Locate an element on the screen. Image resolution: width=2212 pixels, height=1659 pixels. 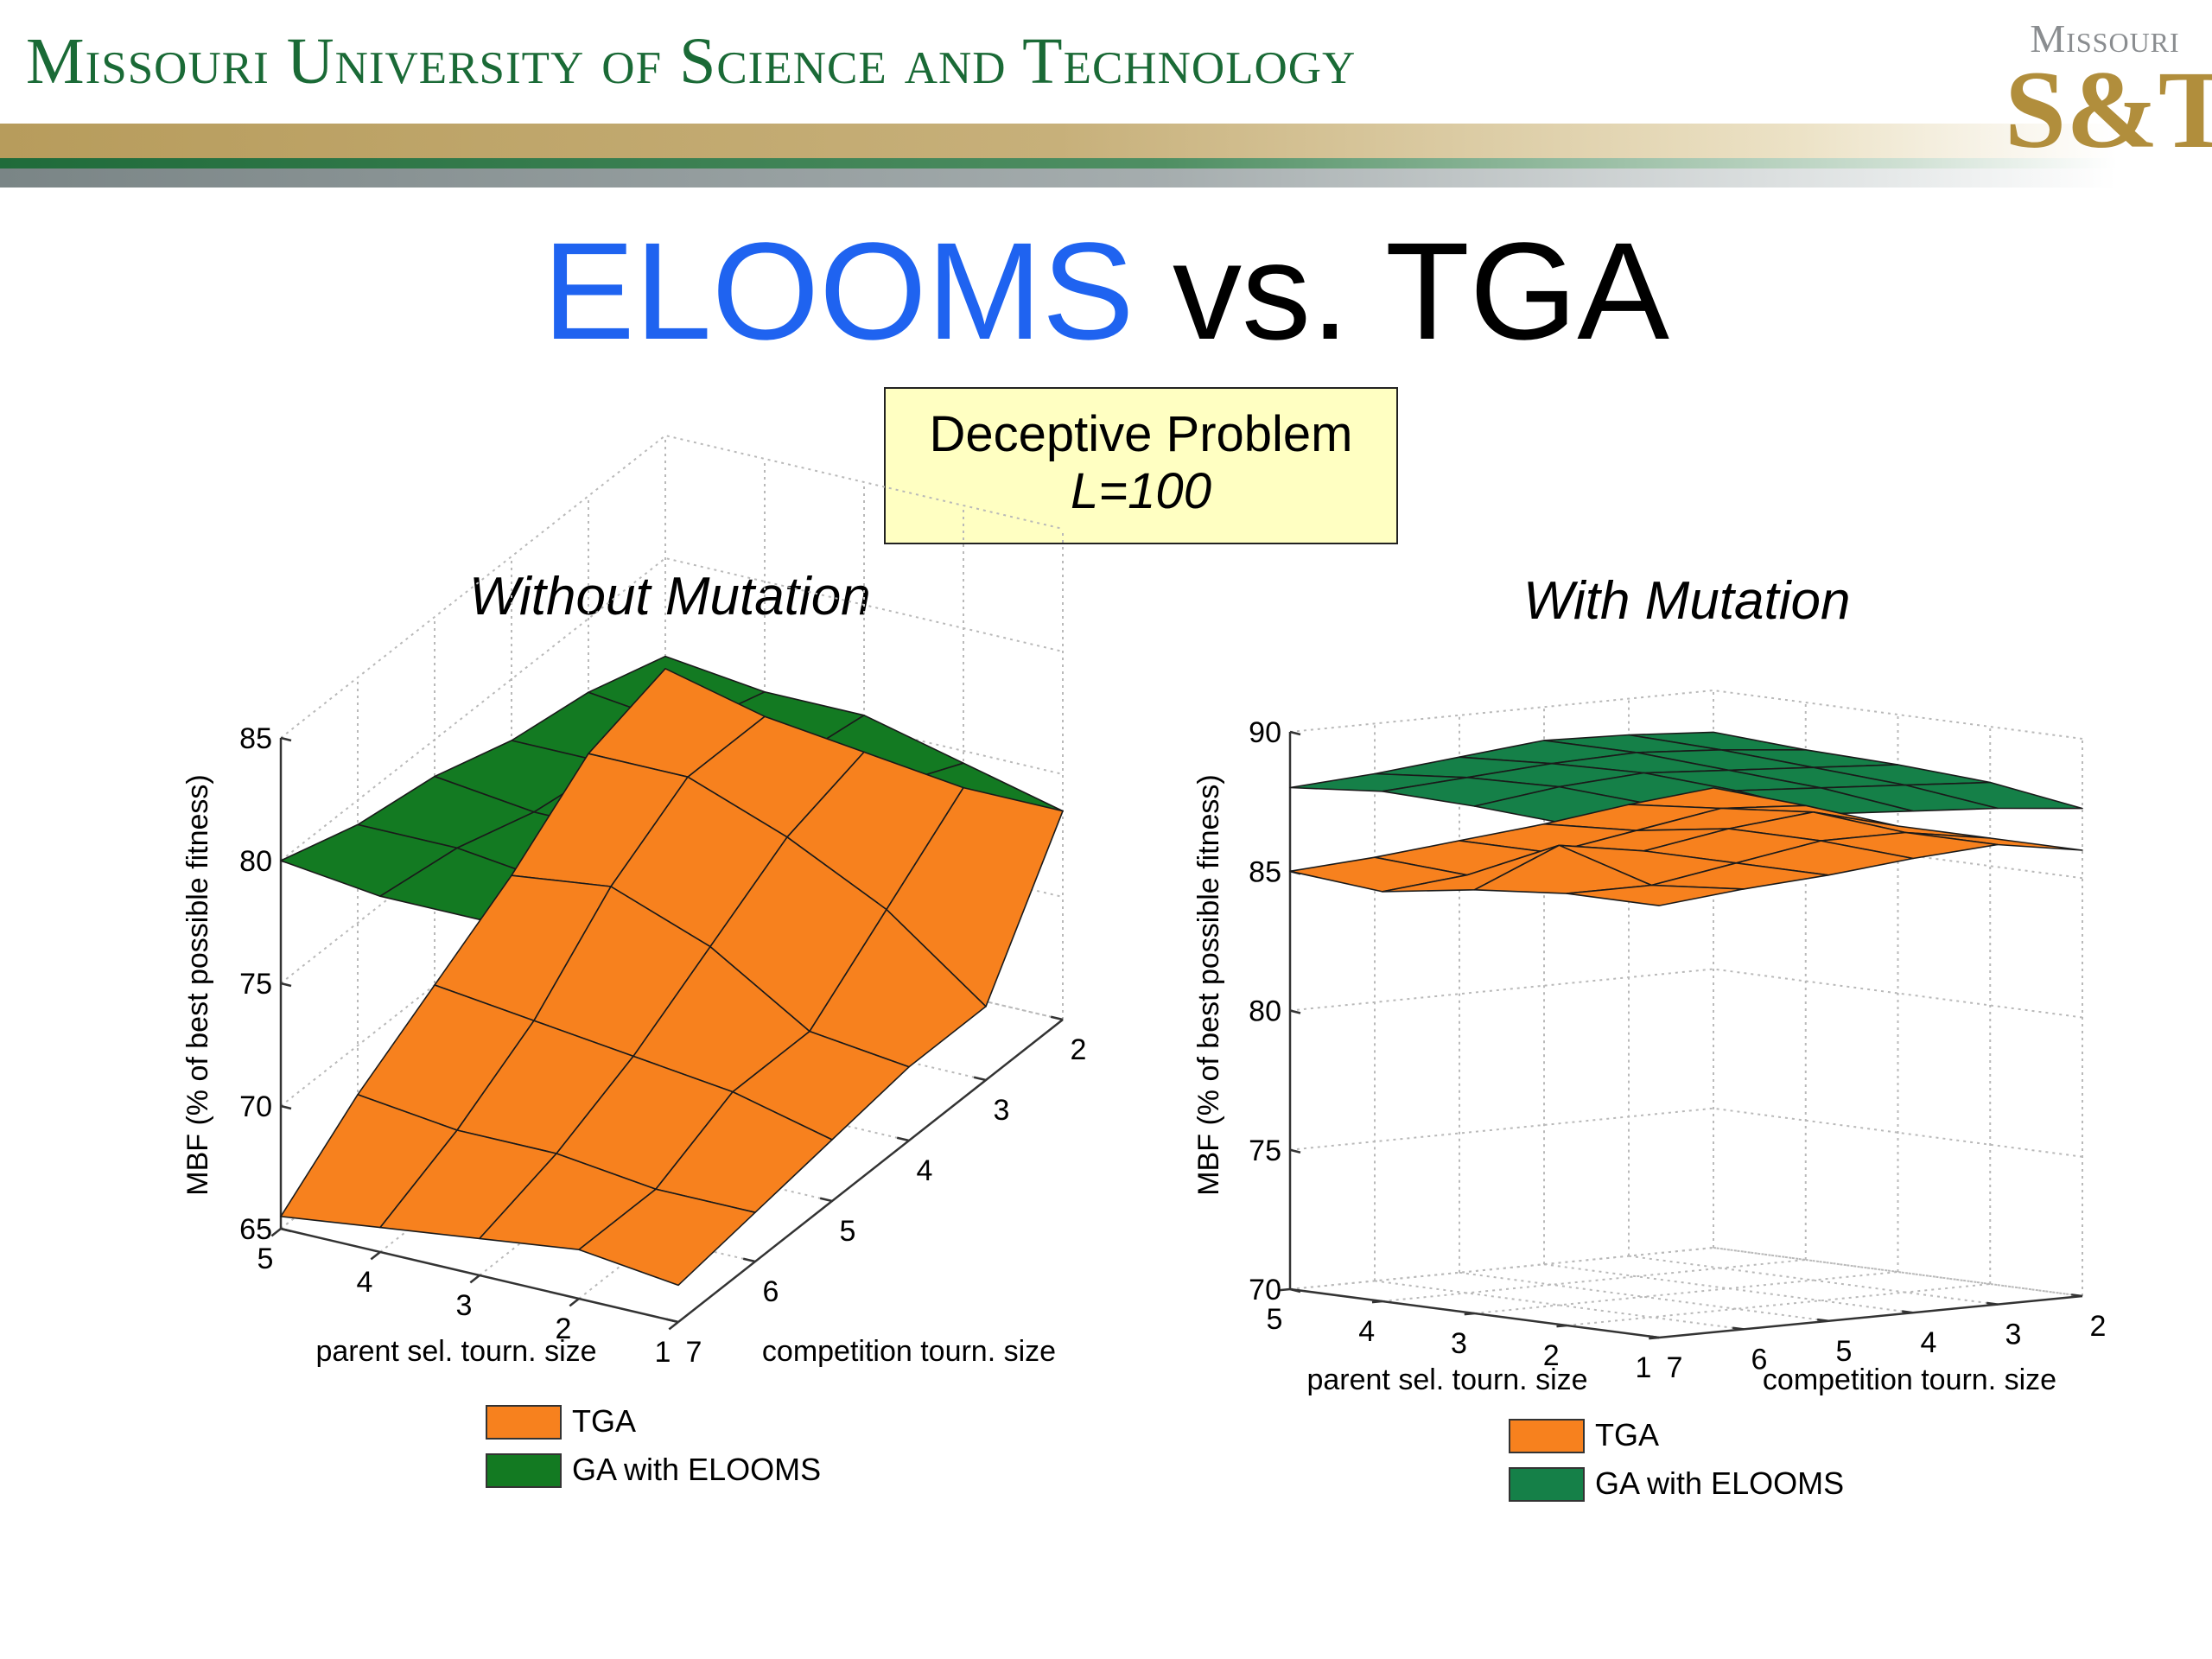
subtitle-length: L=100 is located at coordinates (1141, 491).